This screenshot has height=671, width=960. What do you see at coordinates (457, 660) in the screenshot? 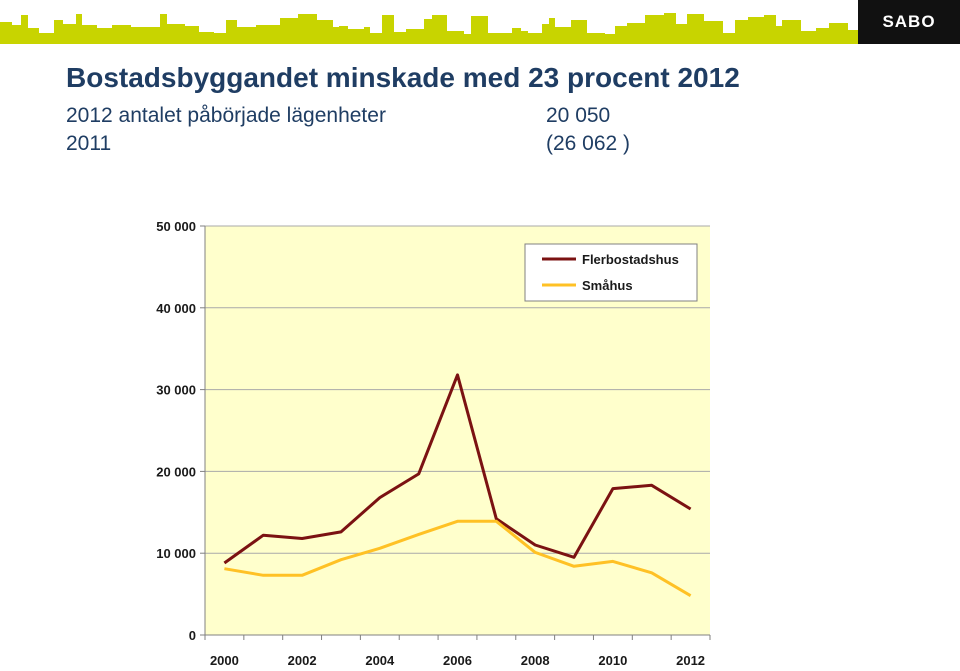
I see `x-tick-label: 2006` at bounding box center [457, 660].